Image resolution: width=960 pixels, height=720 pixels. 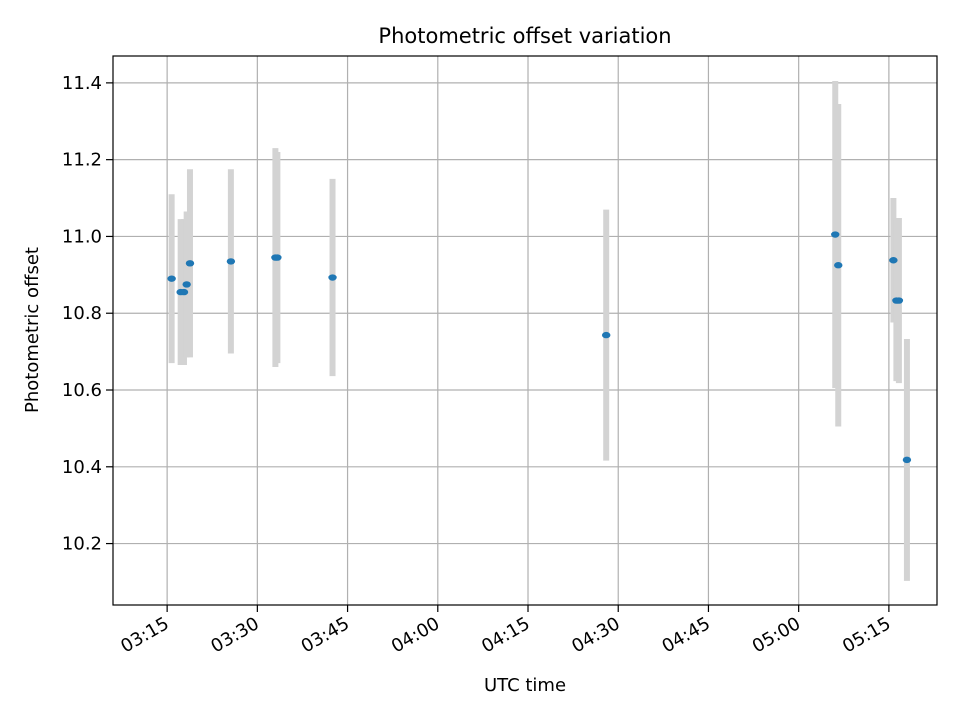 I want to click on y-axis-label: Photometric offset, so click(x=32, y=330).